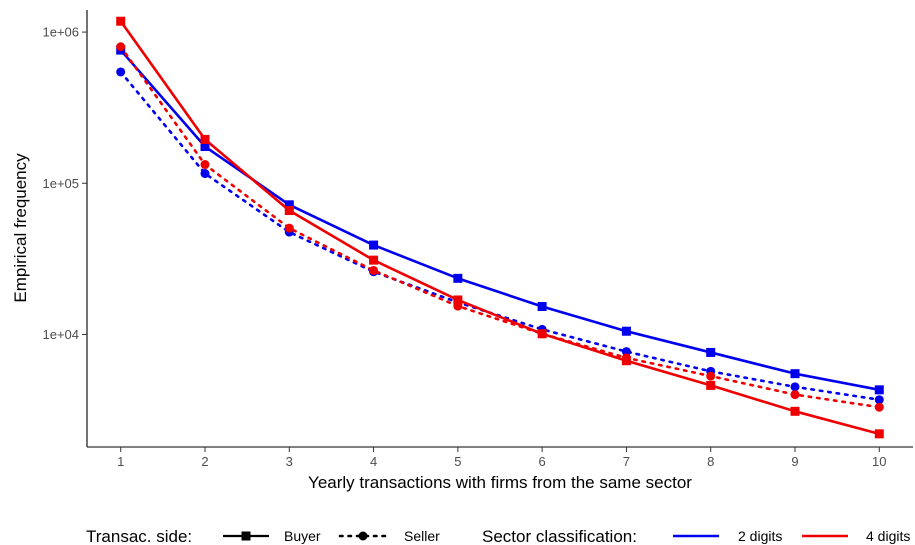  What do you see at coordinates (794, 461) in the screenshot?
I see `x-tick-label: 9` at bounding box center [794, 461].